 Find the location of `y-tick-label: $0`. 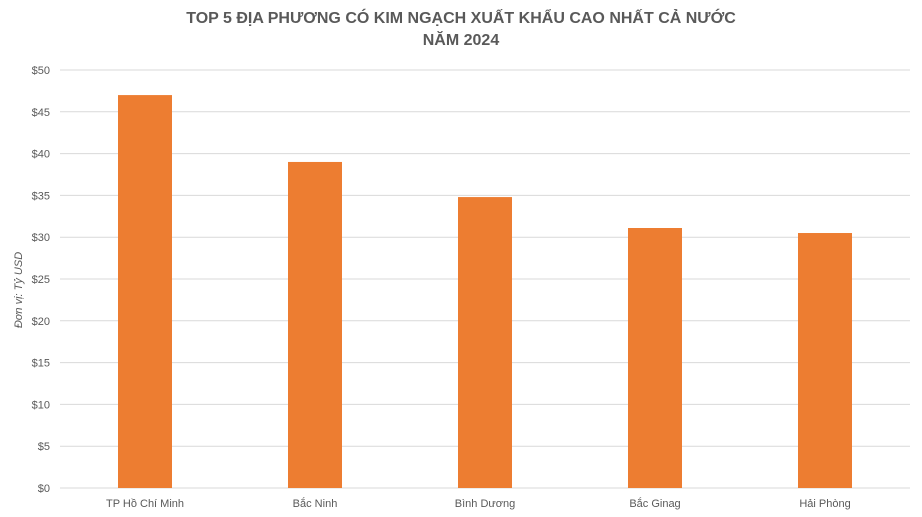

y-tick-label: $0 is located at coordinates (44, 489).